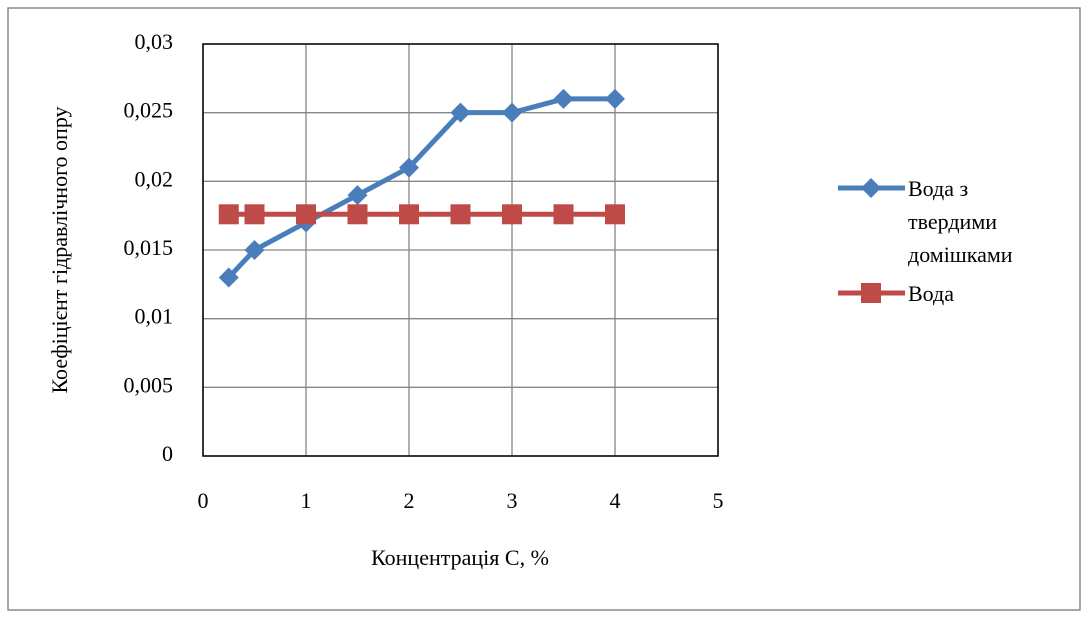 Image resolution: width=1088 pixels, height=619 pixels. I want to click on y-tick-label: 0,005, so click(149, 384).